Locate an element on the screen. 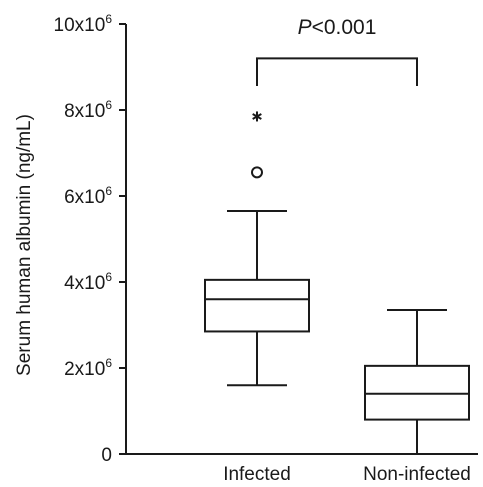 Image resolution: width=483 pixels, height=487 pixels. y-tick-base: 0 is located at coordinates (106, 455).